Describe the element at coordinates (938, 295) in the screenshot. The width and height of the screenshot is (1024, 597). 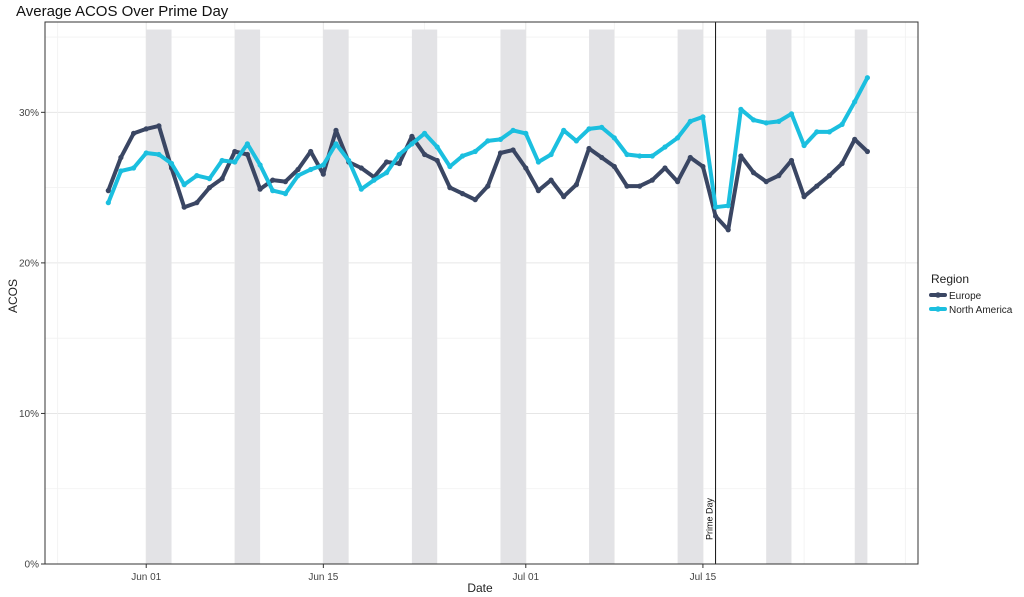
I see `legend-point-europe` at that location.